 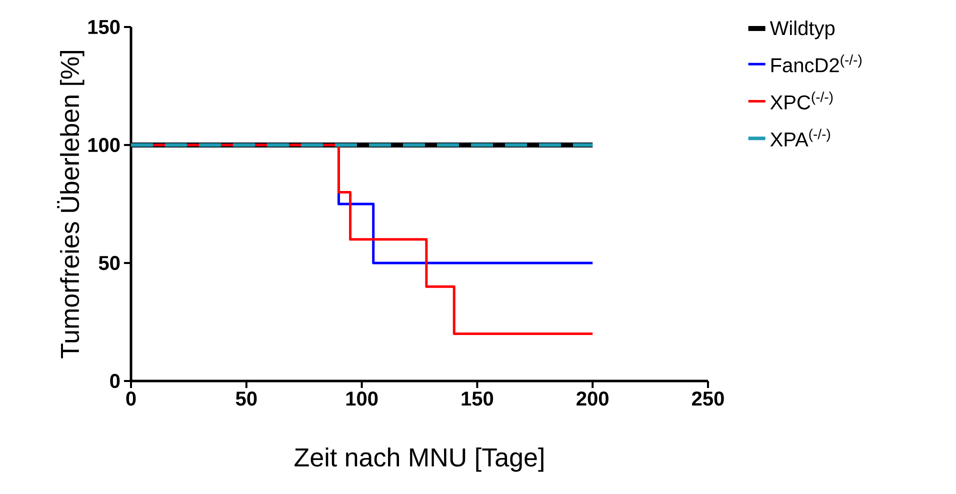 What do you see at coordinates (246, 399) in the screenshot?
I see `x-tick-label: 50` at bounding box center [246, 399].